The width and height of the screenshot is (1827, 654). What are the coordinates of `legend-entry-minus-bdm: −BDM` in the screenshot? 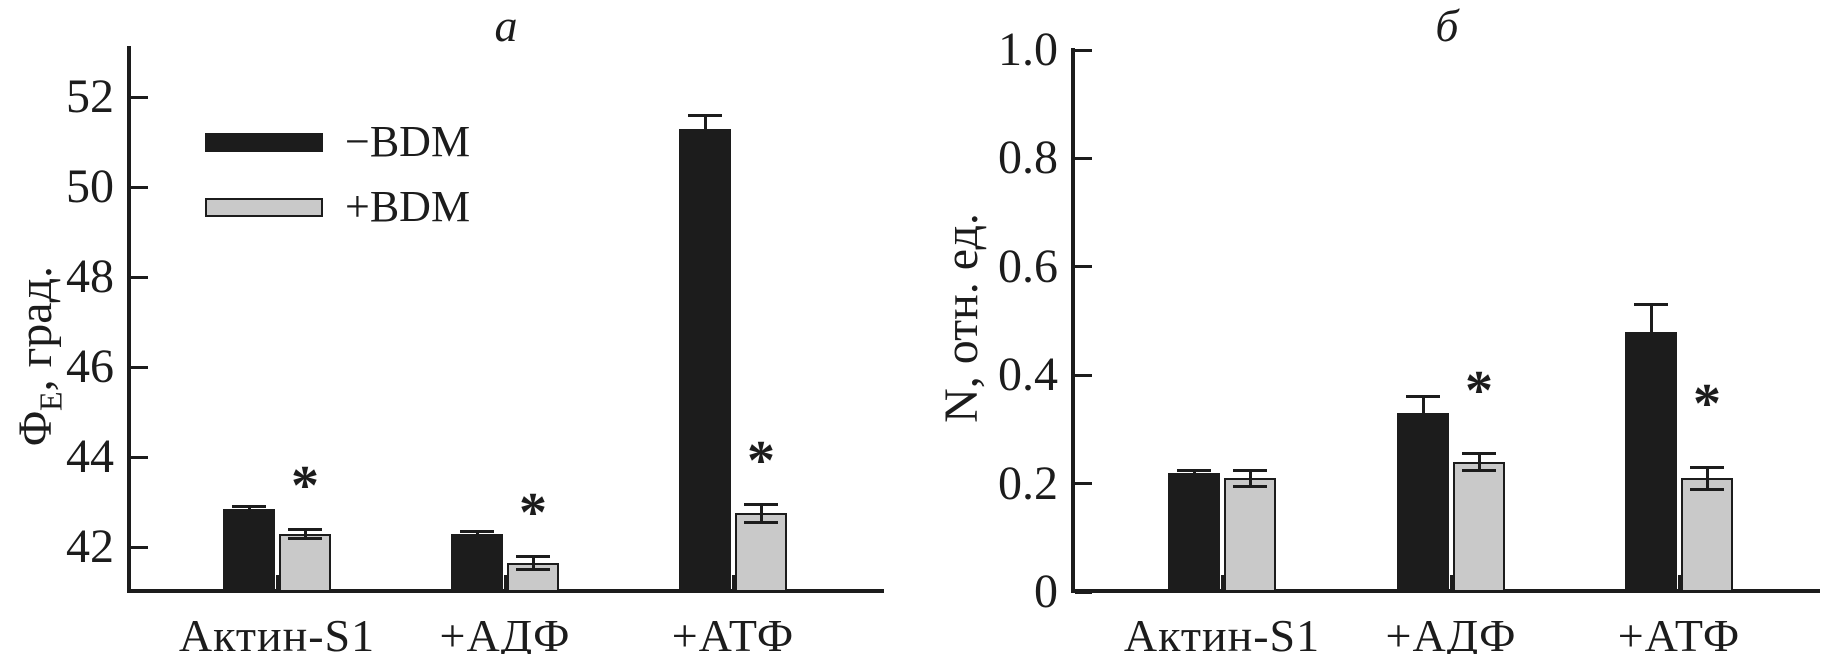 It's located at (337, 142).